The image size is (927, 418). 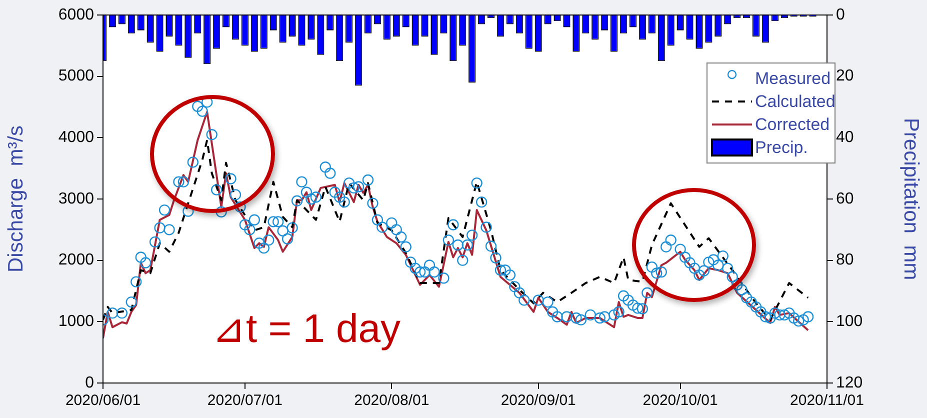 I want to click on x-tick-label: 2020/09/01, so click(x=538, y=401).